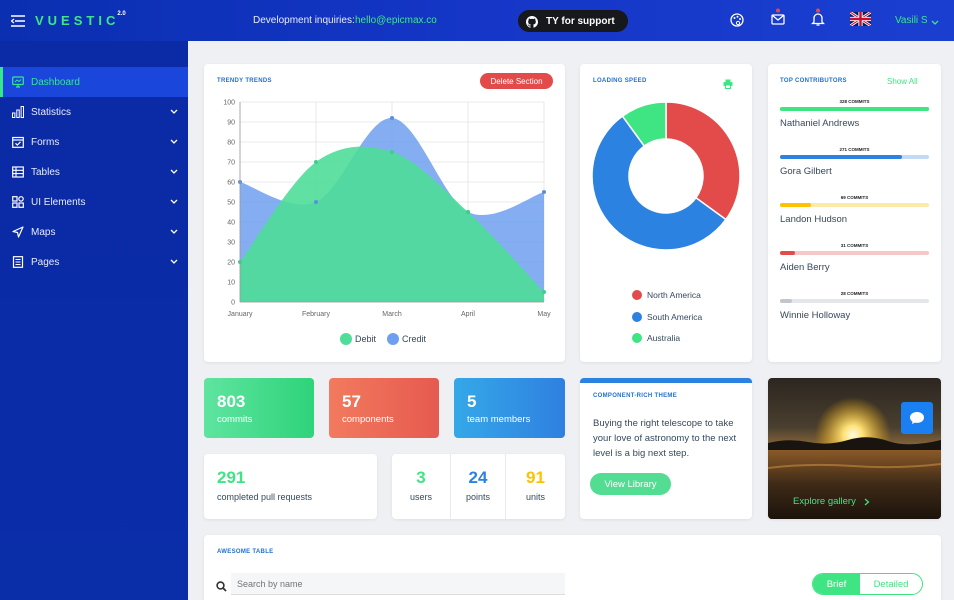 The width and height of the screenshot is (954, 600). Describe the element at coordinates (902, 81) in the screenshot. I see `show-all-link: Show All` at that location.